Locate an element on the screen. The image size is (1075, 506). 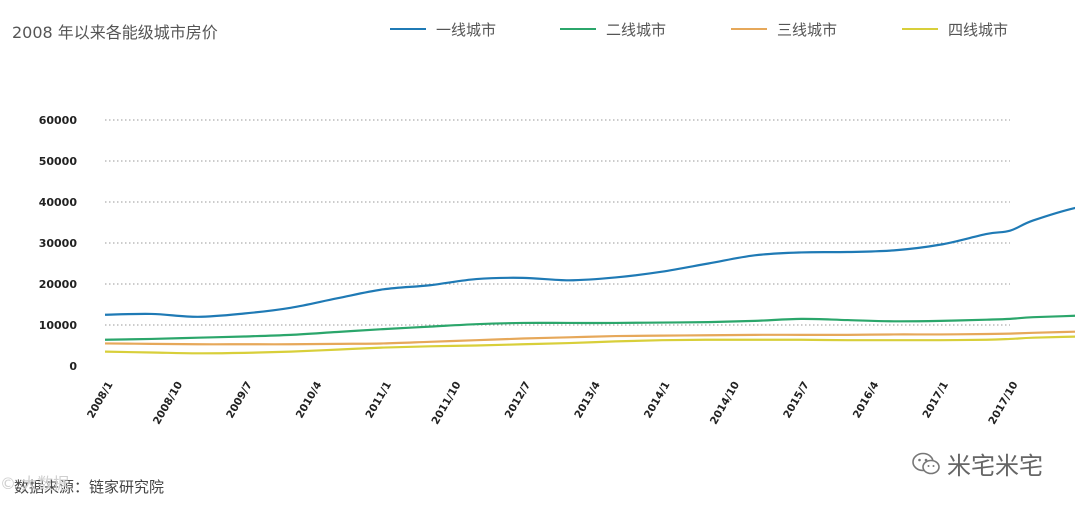
x-tick-label: 2016/4 is located at coordinates (866, 400).